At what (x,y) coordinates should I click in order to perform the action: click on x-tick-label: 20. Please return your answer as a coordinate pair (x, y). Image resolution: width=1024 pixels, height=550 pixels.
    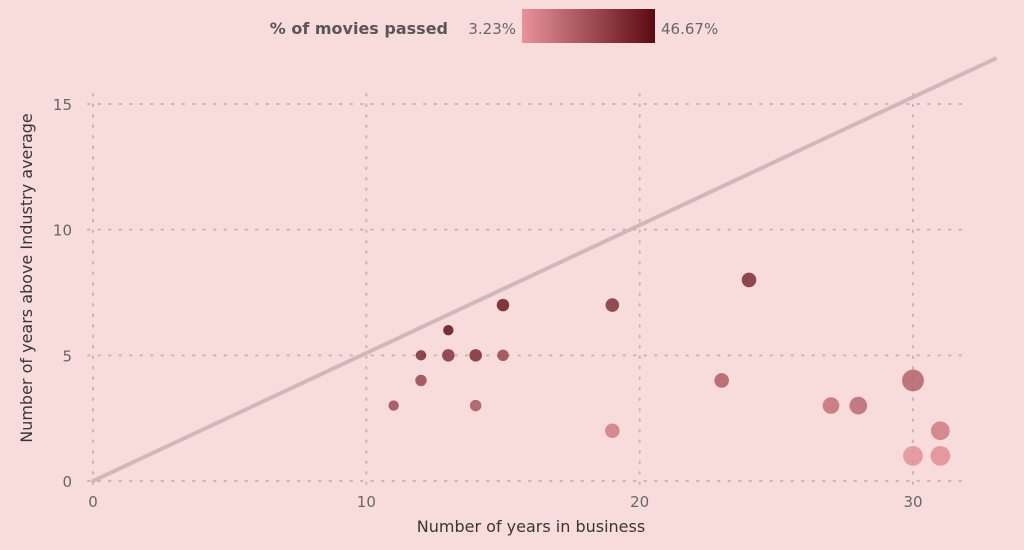
    Looking at the image, I should click on (639, 502).